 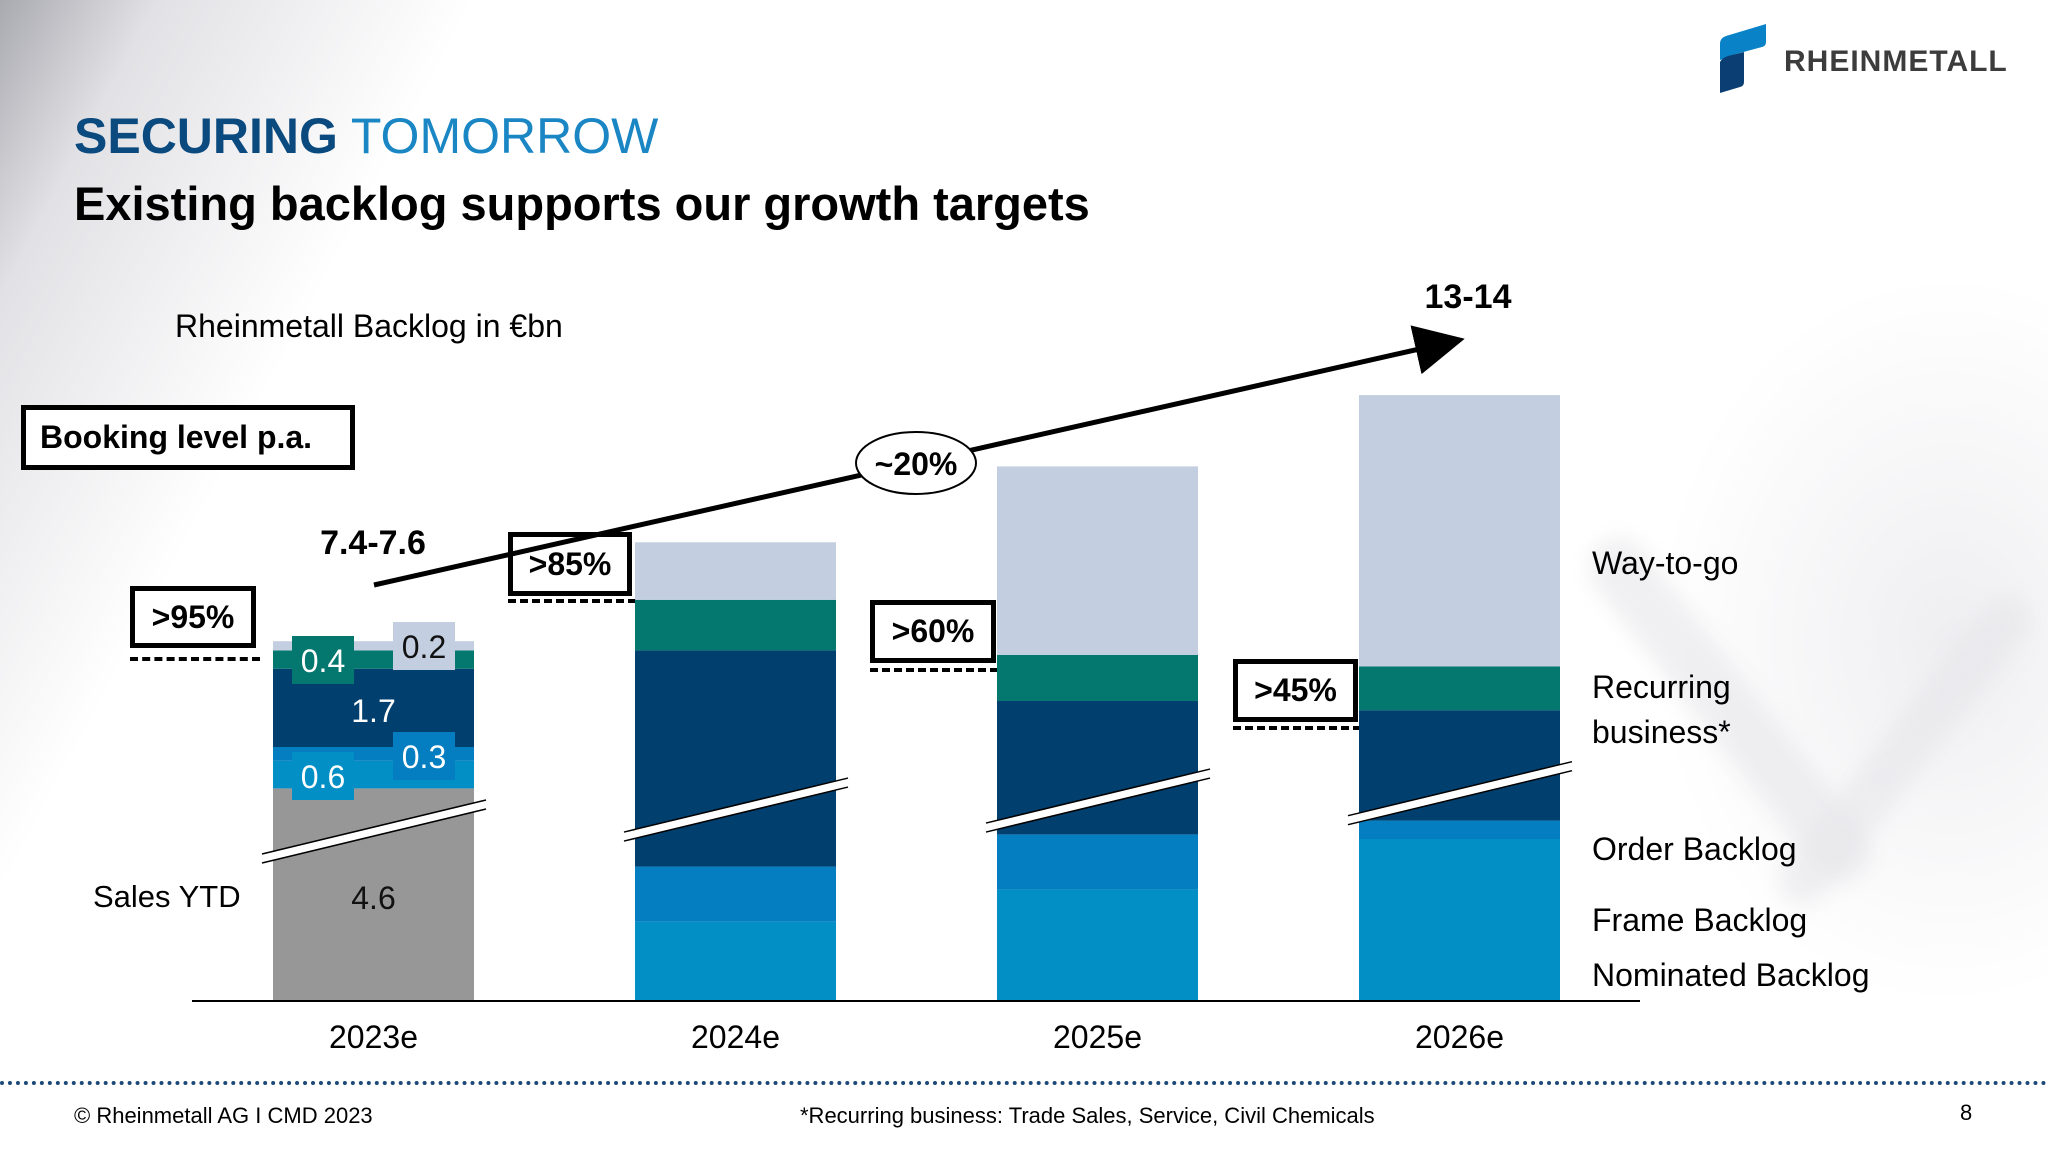 I want to click on data-label-sales-ytd: 4.6, so click(x=373, y=898).